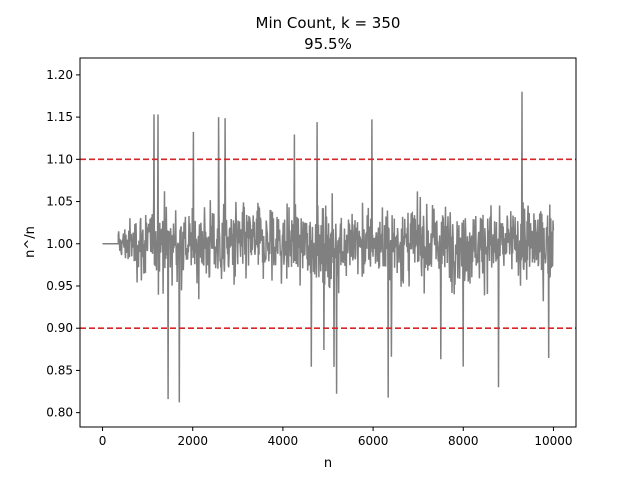  Describe the element at coordinates (59, 75) in the screenshot. I see `y-tick-label: 1.20` at that location.